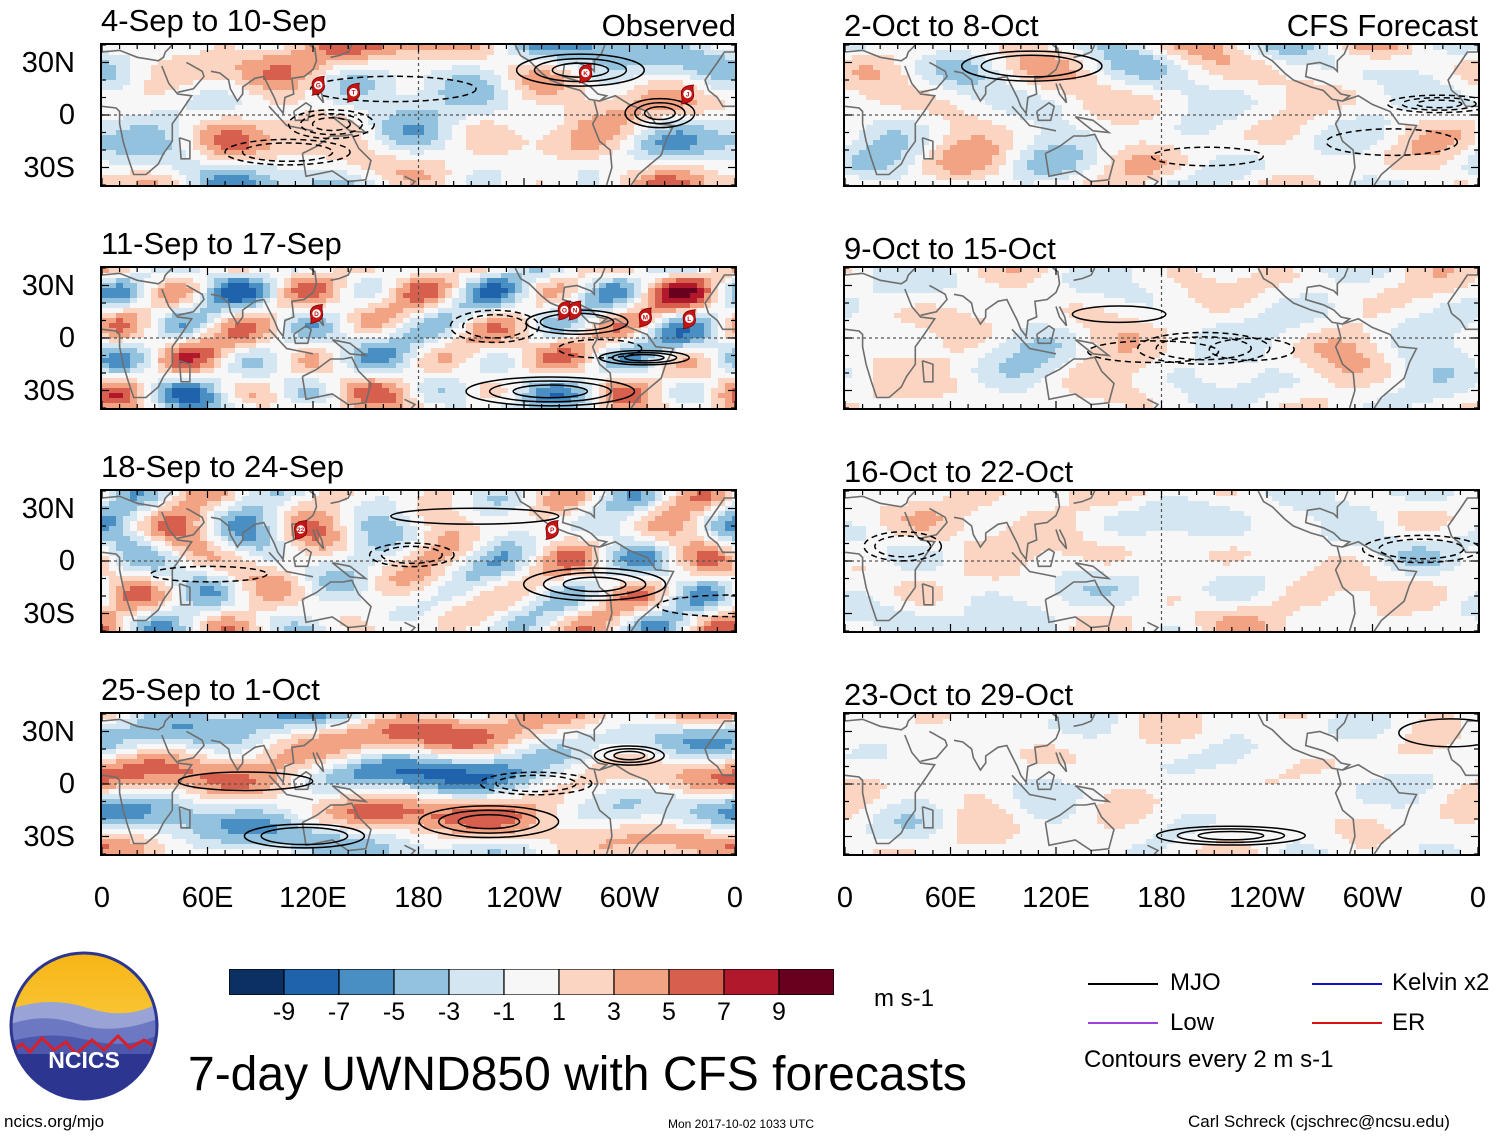 Image resolution: width=1510 pixels, height=1137 pixels. I want to click on legend-label-low: Low, so click(1192, 1023).